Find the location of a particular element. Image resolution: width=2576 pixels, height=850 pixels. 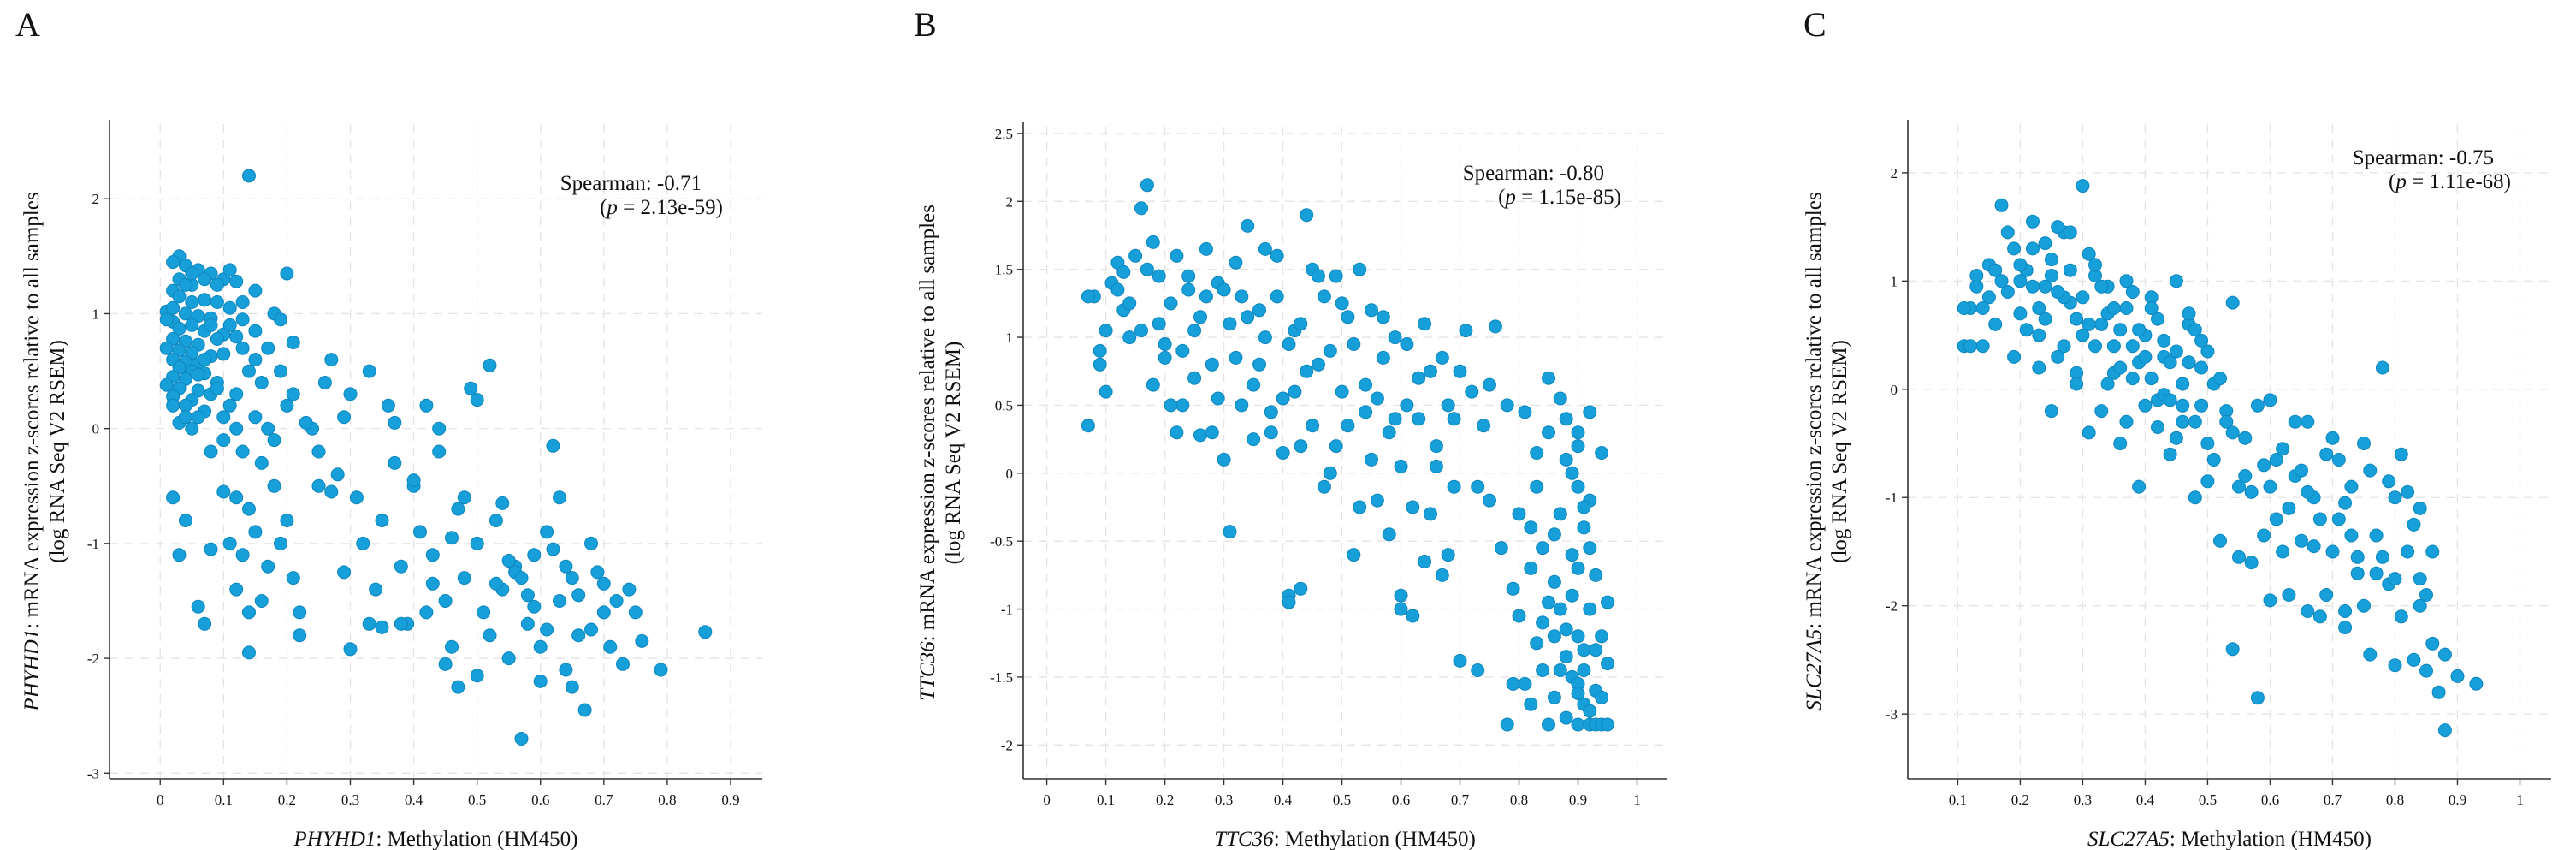

y-tick-label: 2 is located at coordinates (96, 199).